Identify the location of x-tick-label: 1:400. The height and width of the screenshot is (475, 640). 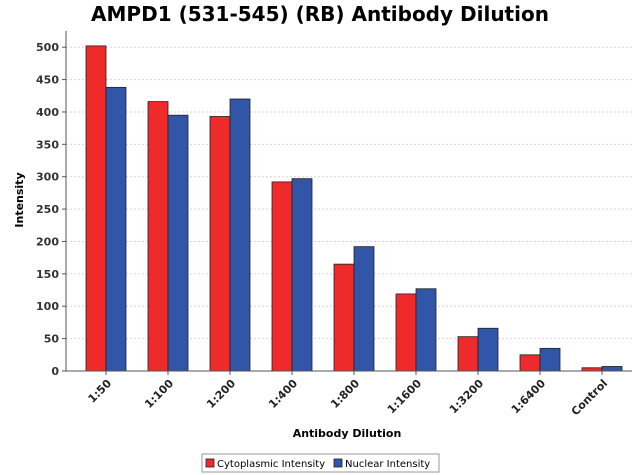
(283, 394).